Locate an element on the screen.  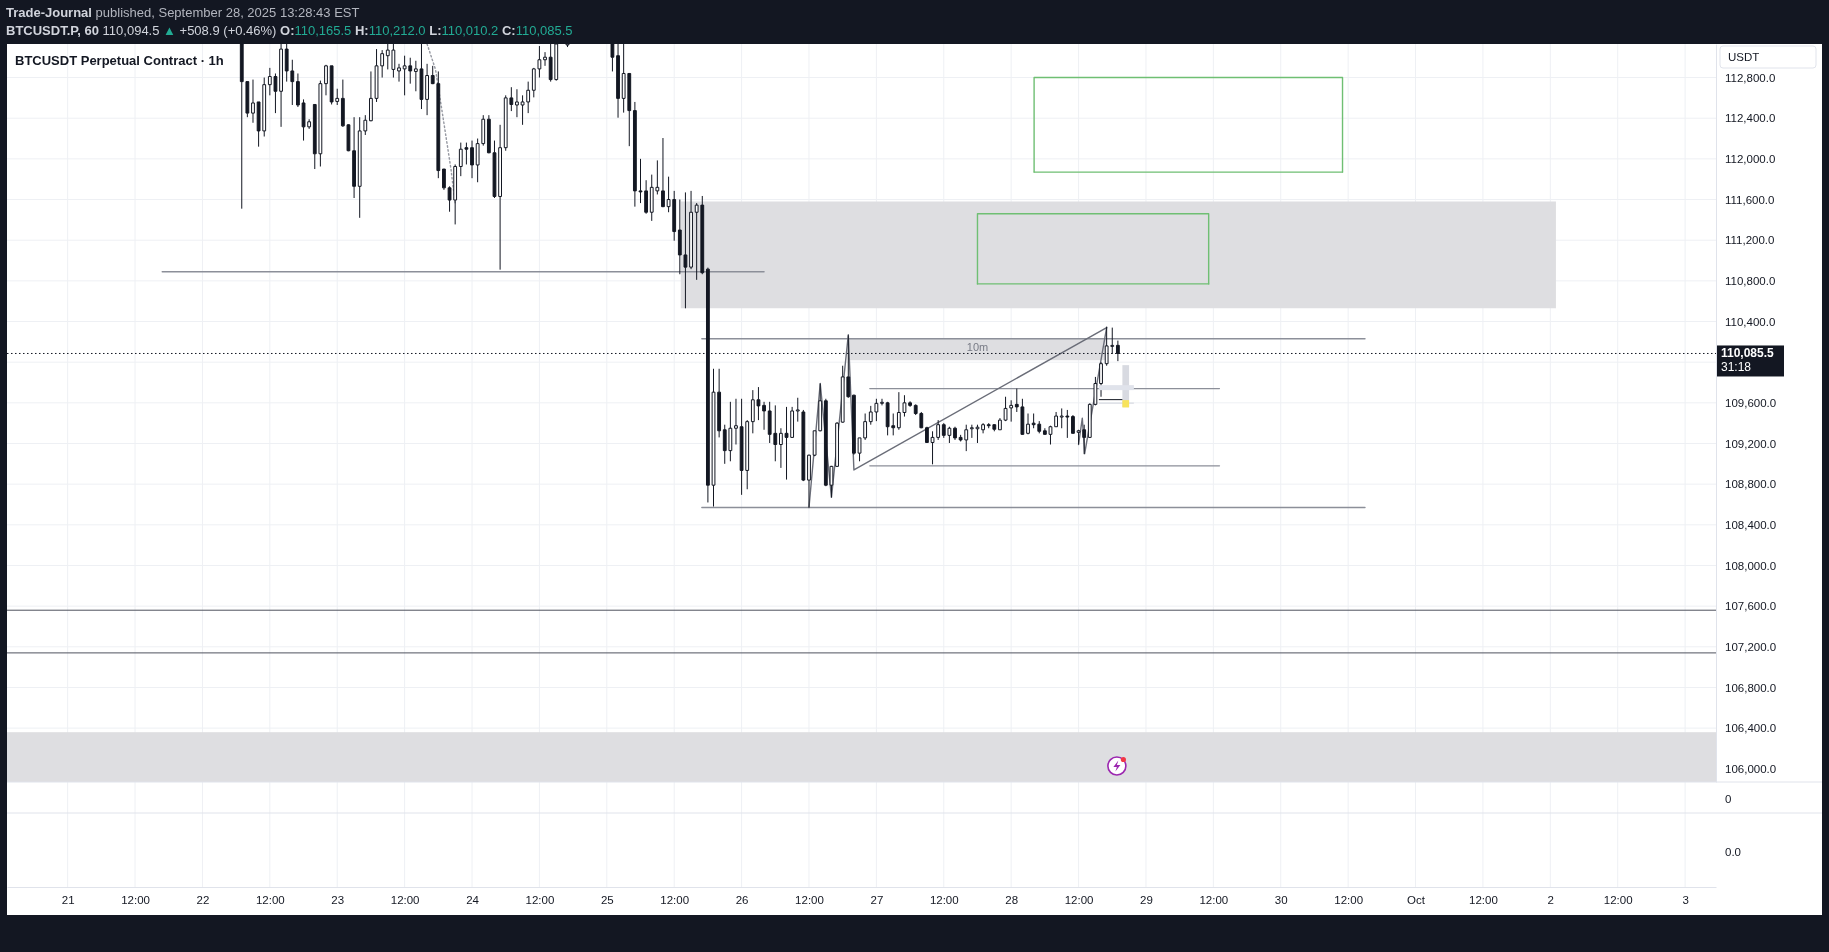
text: 0 is located at coordinates (1728, 799).